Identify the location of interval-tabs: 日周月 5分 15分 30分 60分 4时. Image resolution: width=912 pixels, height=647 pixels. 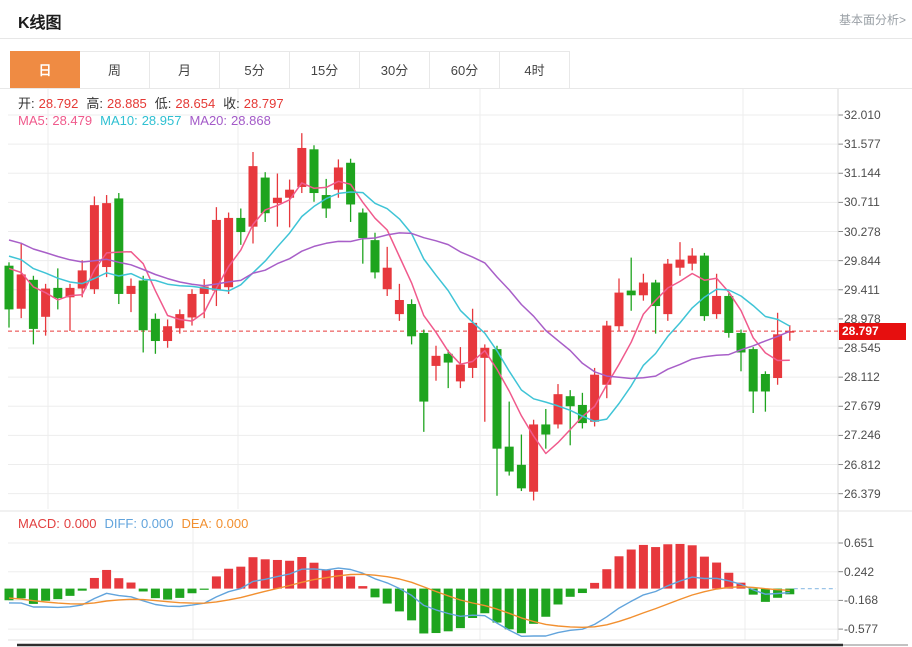
(290, 69).